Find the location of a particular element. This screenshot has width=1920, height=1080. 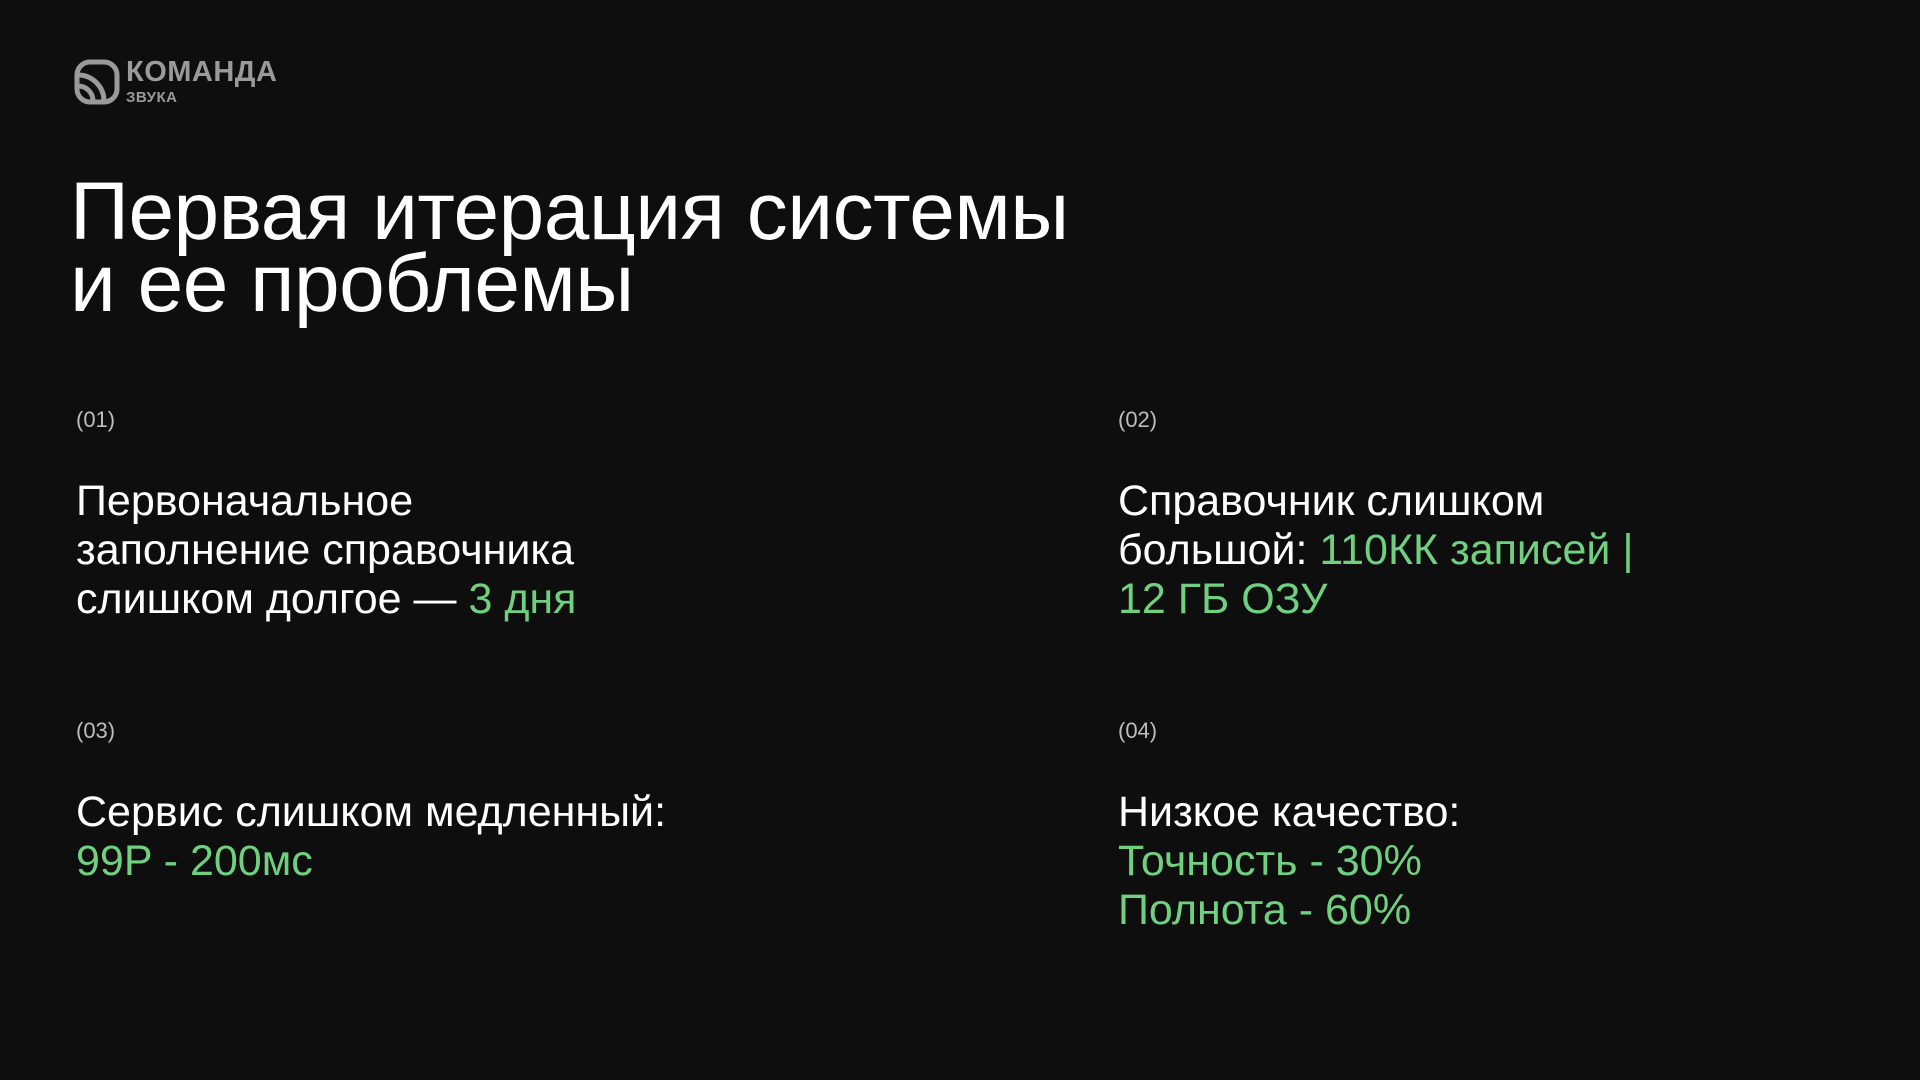

item-line: Первоначальное is located at coordinates (456, 501).